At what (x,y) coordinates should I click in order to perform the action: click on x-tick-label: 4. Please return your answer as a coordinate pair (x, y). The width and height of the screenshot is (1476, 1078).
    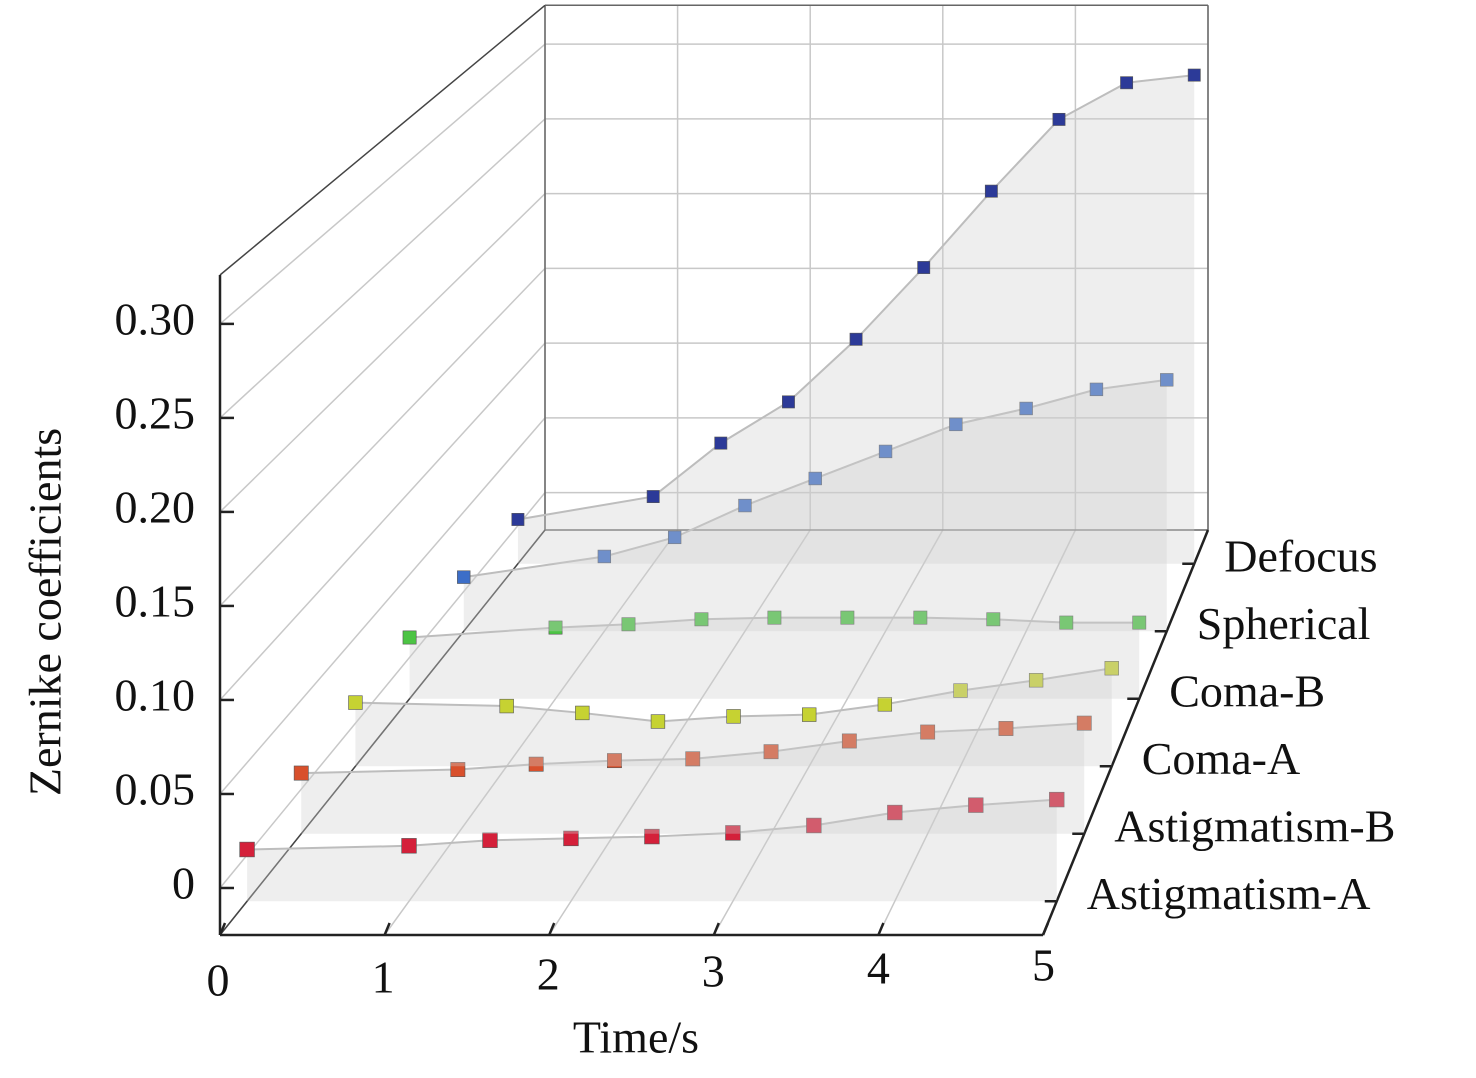
    Looking at the image, I should click on (878, 968).